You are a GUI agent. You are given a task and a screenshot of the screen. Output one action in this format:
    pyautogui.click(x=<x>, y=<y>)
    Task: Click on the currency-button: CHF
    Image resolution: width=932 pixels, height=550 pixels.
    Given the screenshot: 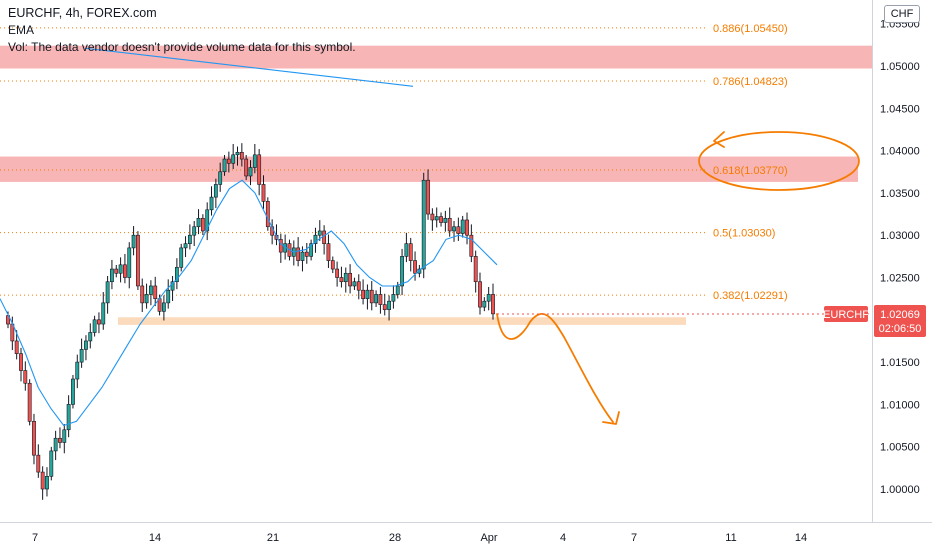 What is the action you would take?
    pyautogui.click(x=902, y=14)
    